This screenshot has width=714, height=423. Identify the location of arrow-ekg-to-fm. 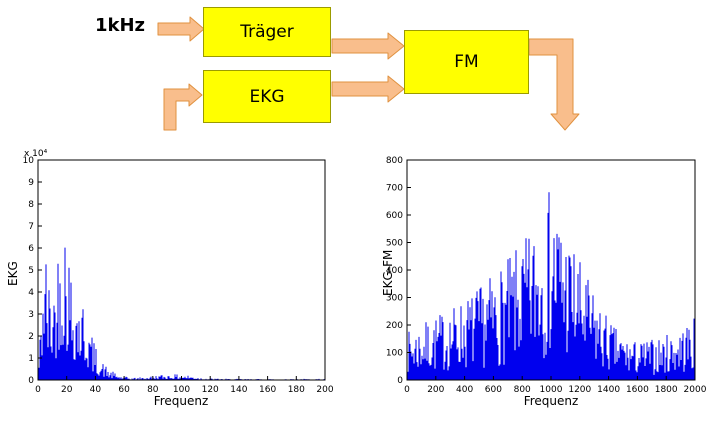
(368, 89).